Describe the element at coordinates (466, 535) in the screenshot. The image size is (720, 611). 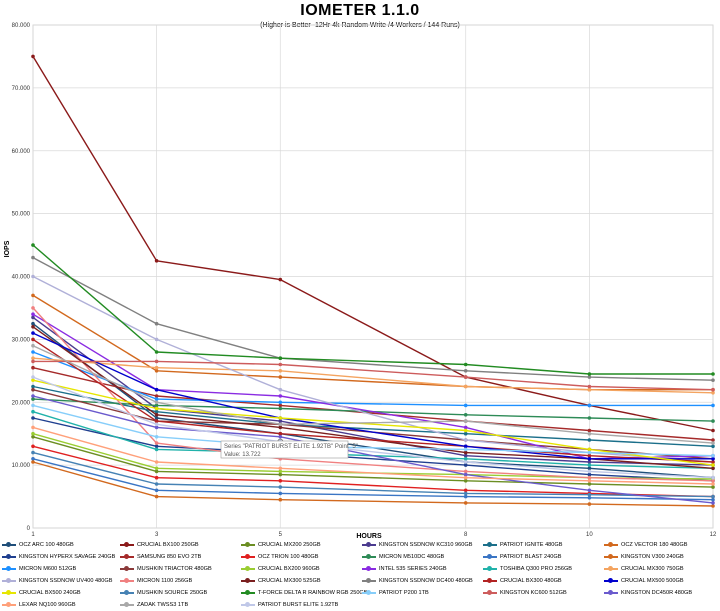
I see `x-tick-label: 8` at that location.